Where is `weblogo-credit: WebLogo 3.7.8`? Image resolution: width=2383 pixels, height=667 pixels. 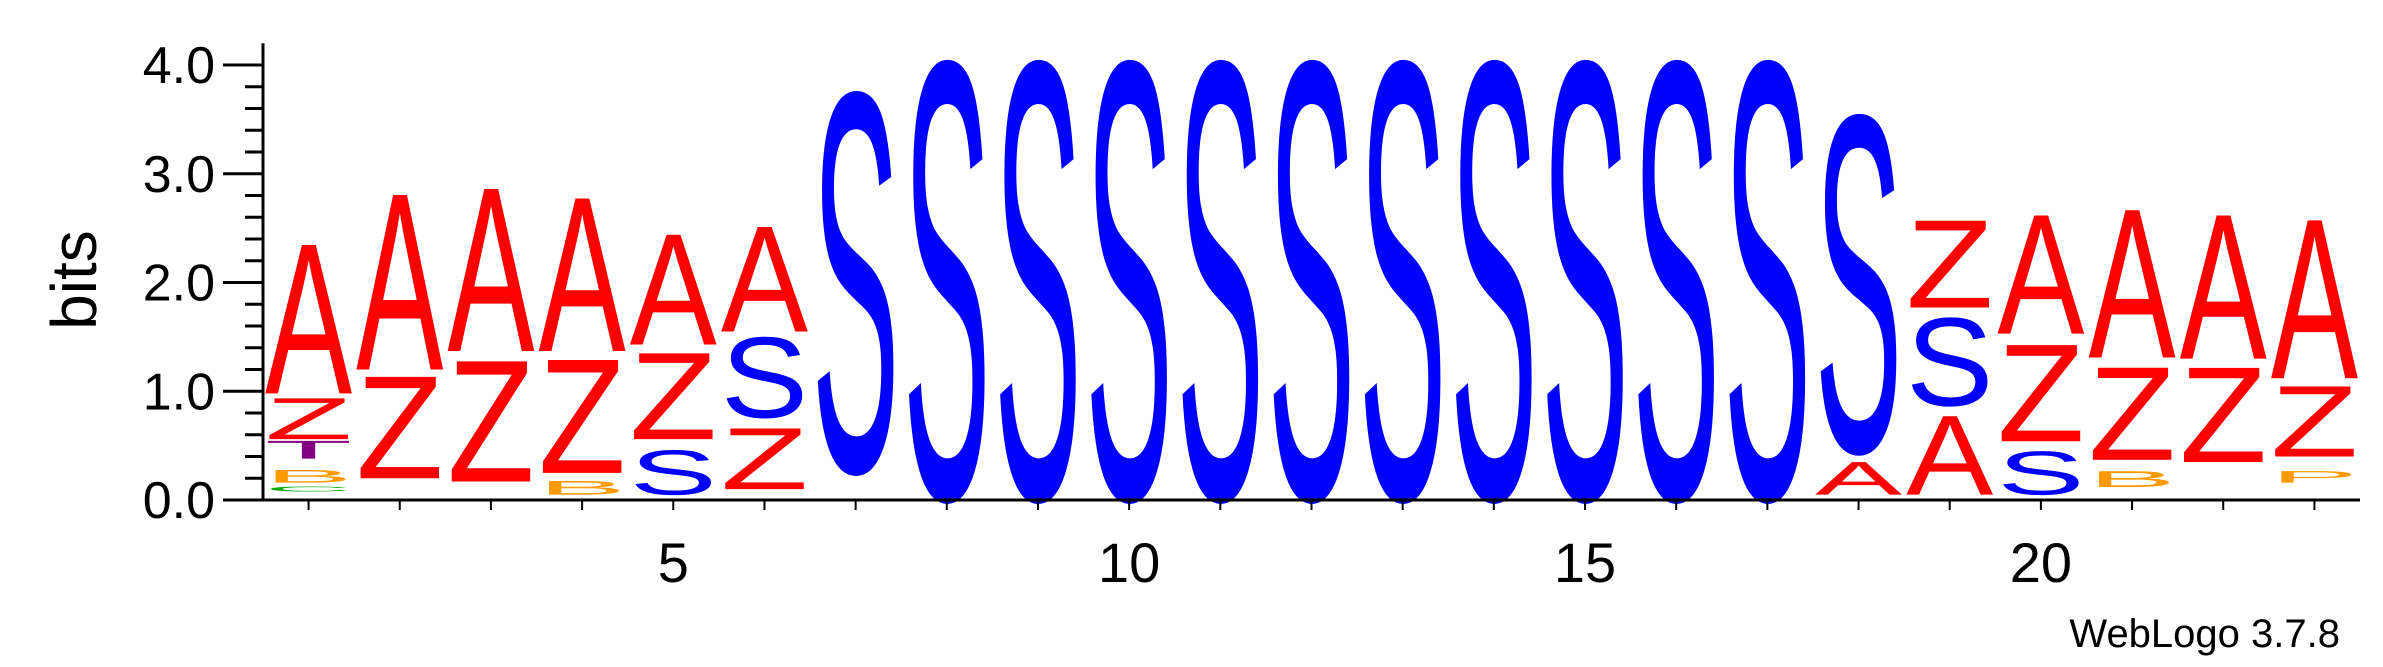 weblogo-credit: WebLogo 3.7.8 is located at coordinates (2204, 634).